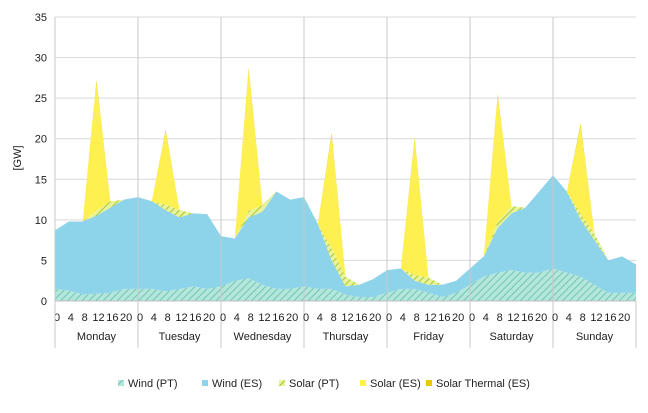  What do you see at coordinates (97, 337) in the screenshot?
I see `day-label: Monday` at bounding box center [97, 337].